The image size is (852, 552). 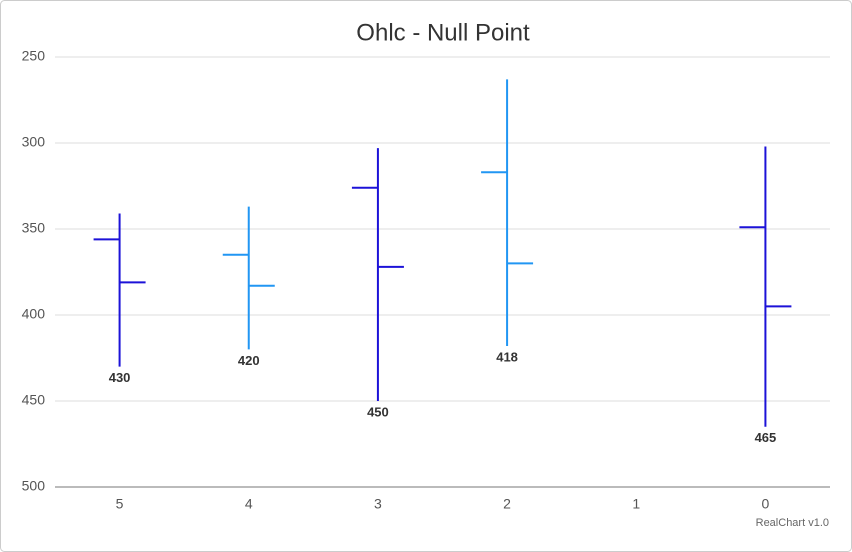 What do you see at coordinates (378, 411) in the screenshot?
I see `value-label: 450` at bounding box center [378, 411].